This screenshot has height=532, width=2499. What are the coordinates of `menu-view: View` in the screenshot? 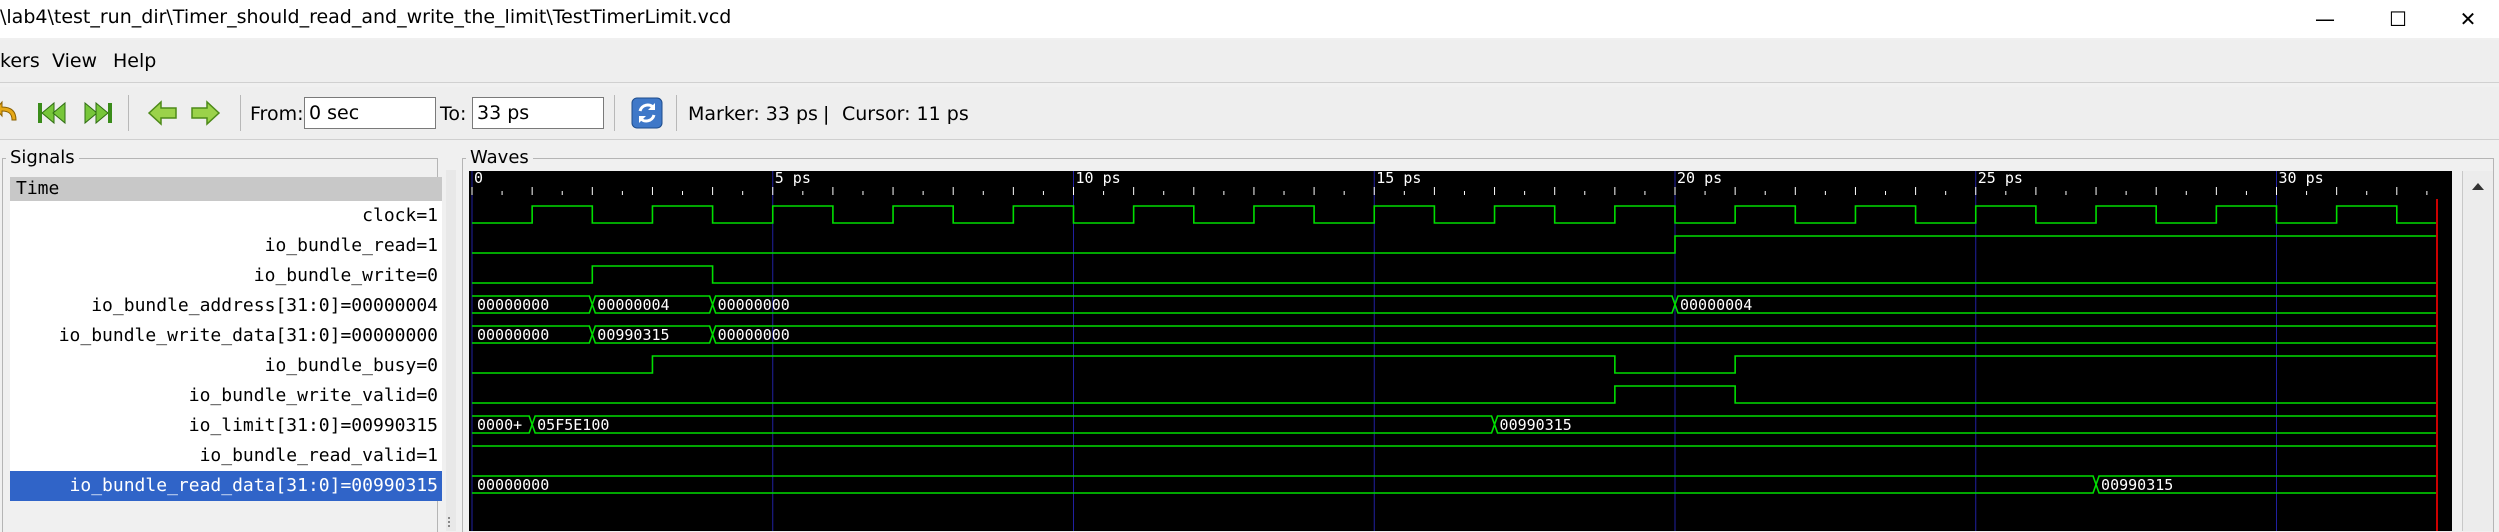 It's located at (75, 61).